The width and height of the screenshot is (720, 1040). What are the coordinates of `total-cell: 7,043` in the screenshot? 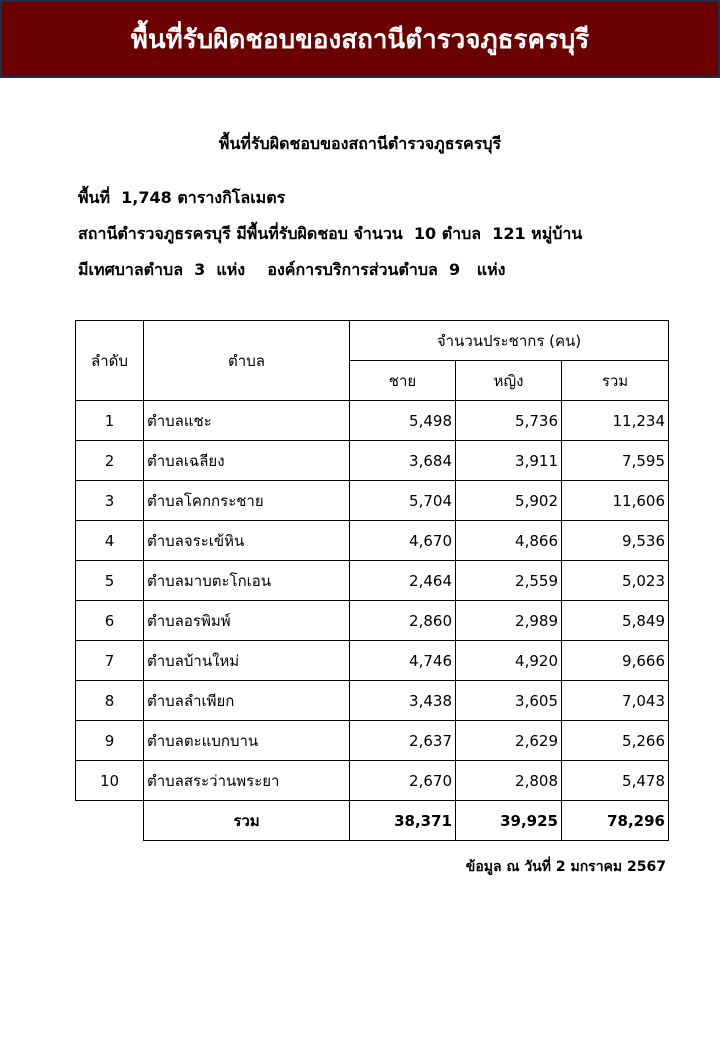 It's located at (615, 700).